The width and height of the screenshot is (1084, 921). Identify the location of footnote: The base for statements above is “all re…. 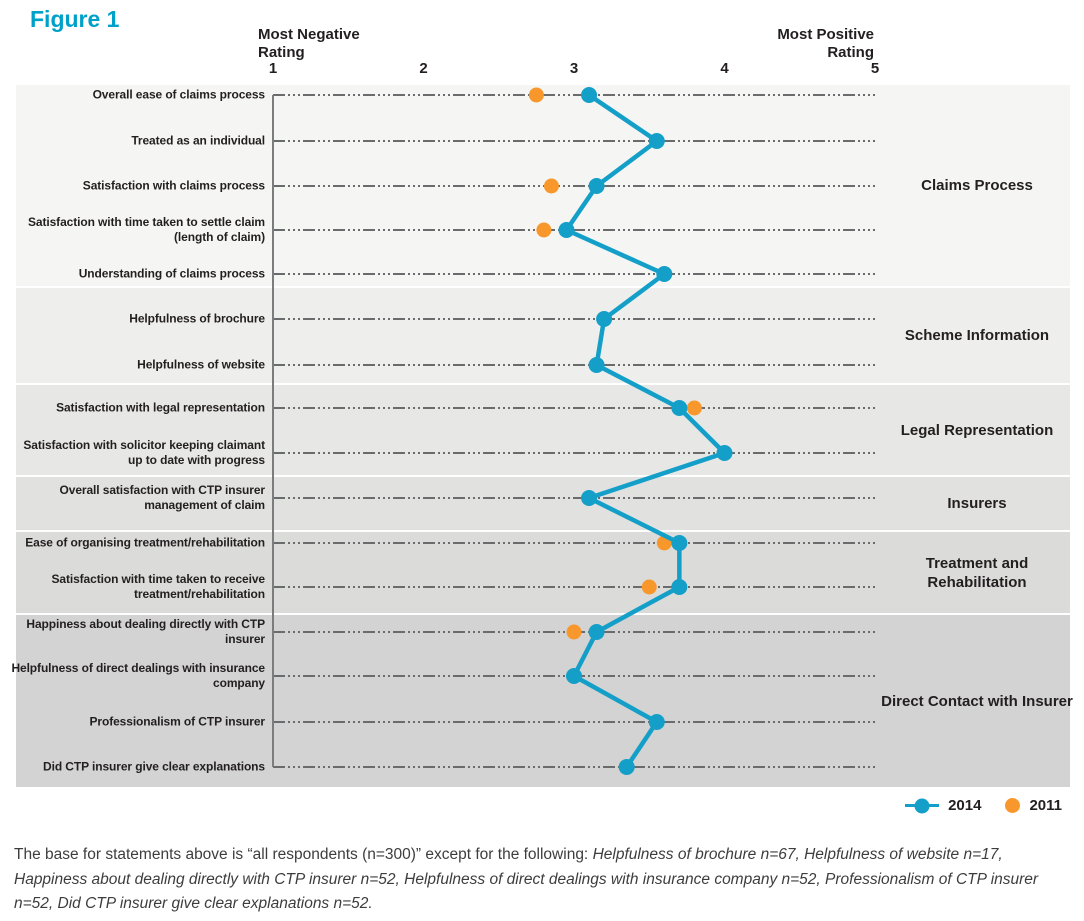
(544, 880).